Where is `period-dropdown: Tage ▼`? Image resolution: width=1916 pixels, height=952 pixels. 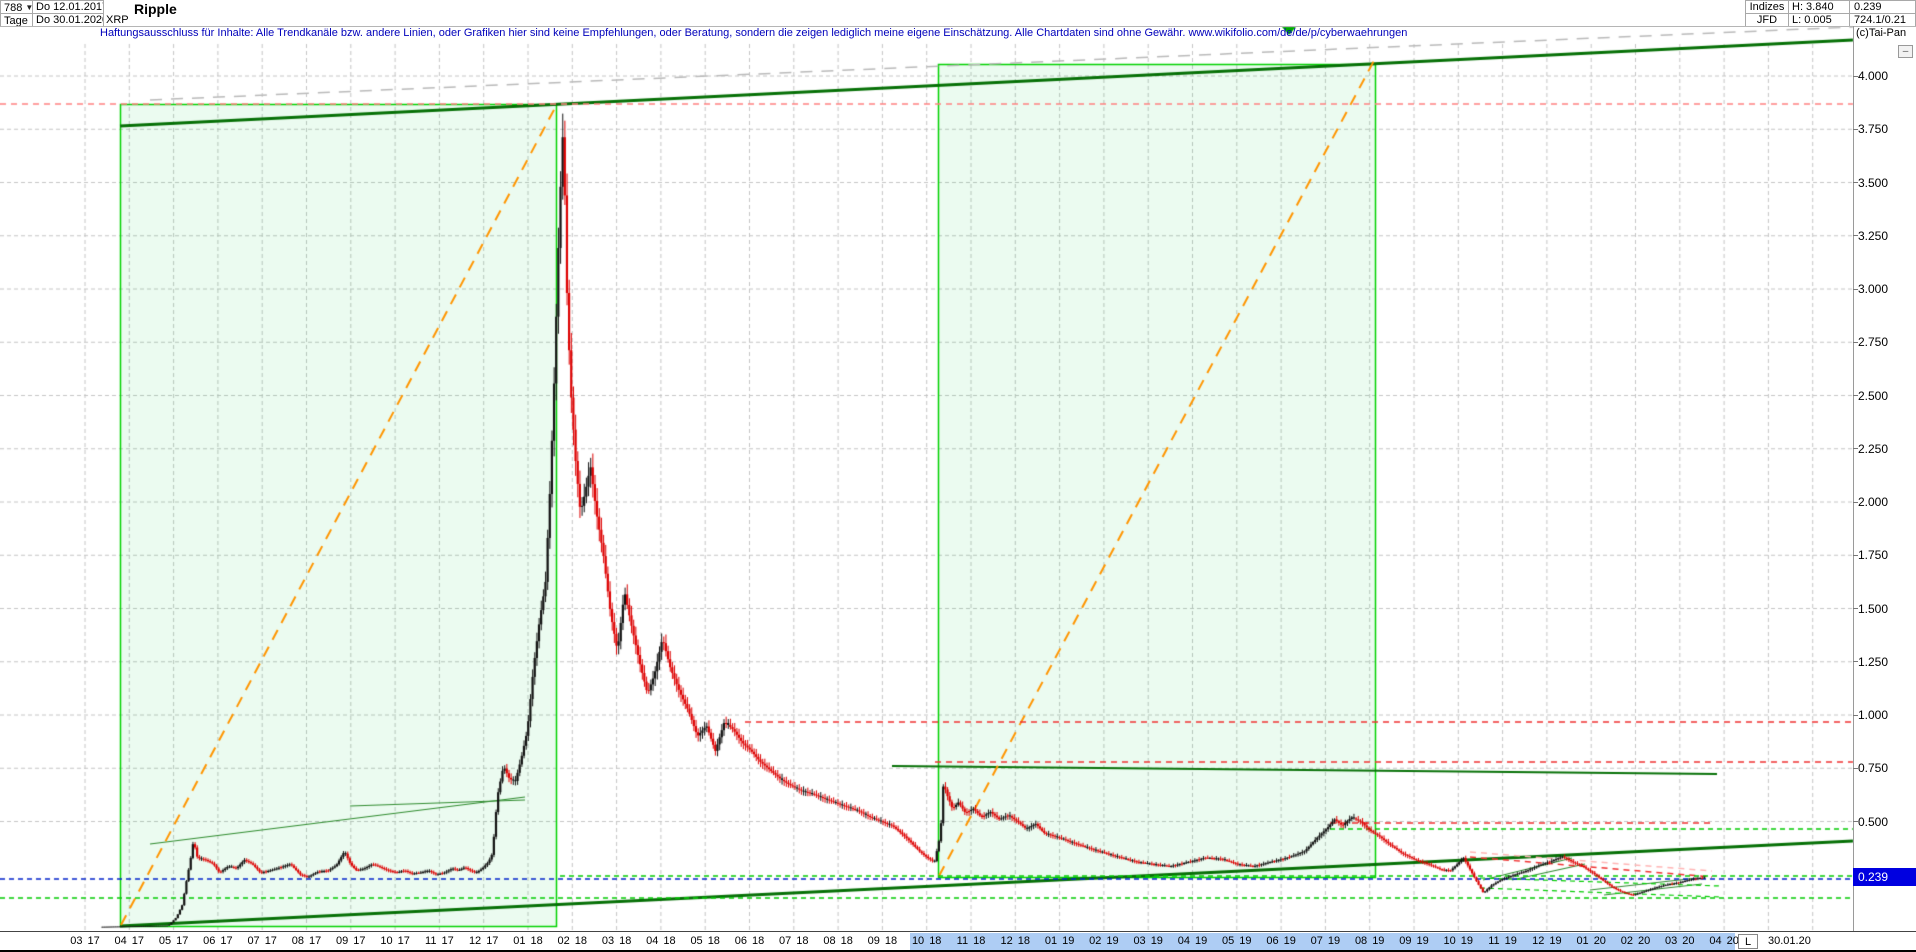 period-dropdown: Tage ▼ is located at coordinates (16, 20).